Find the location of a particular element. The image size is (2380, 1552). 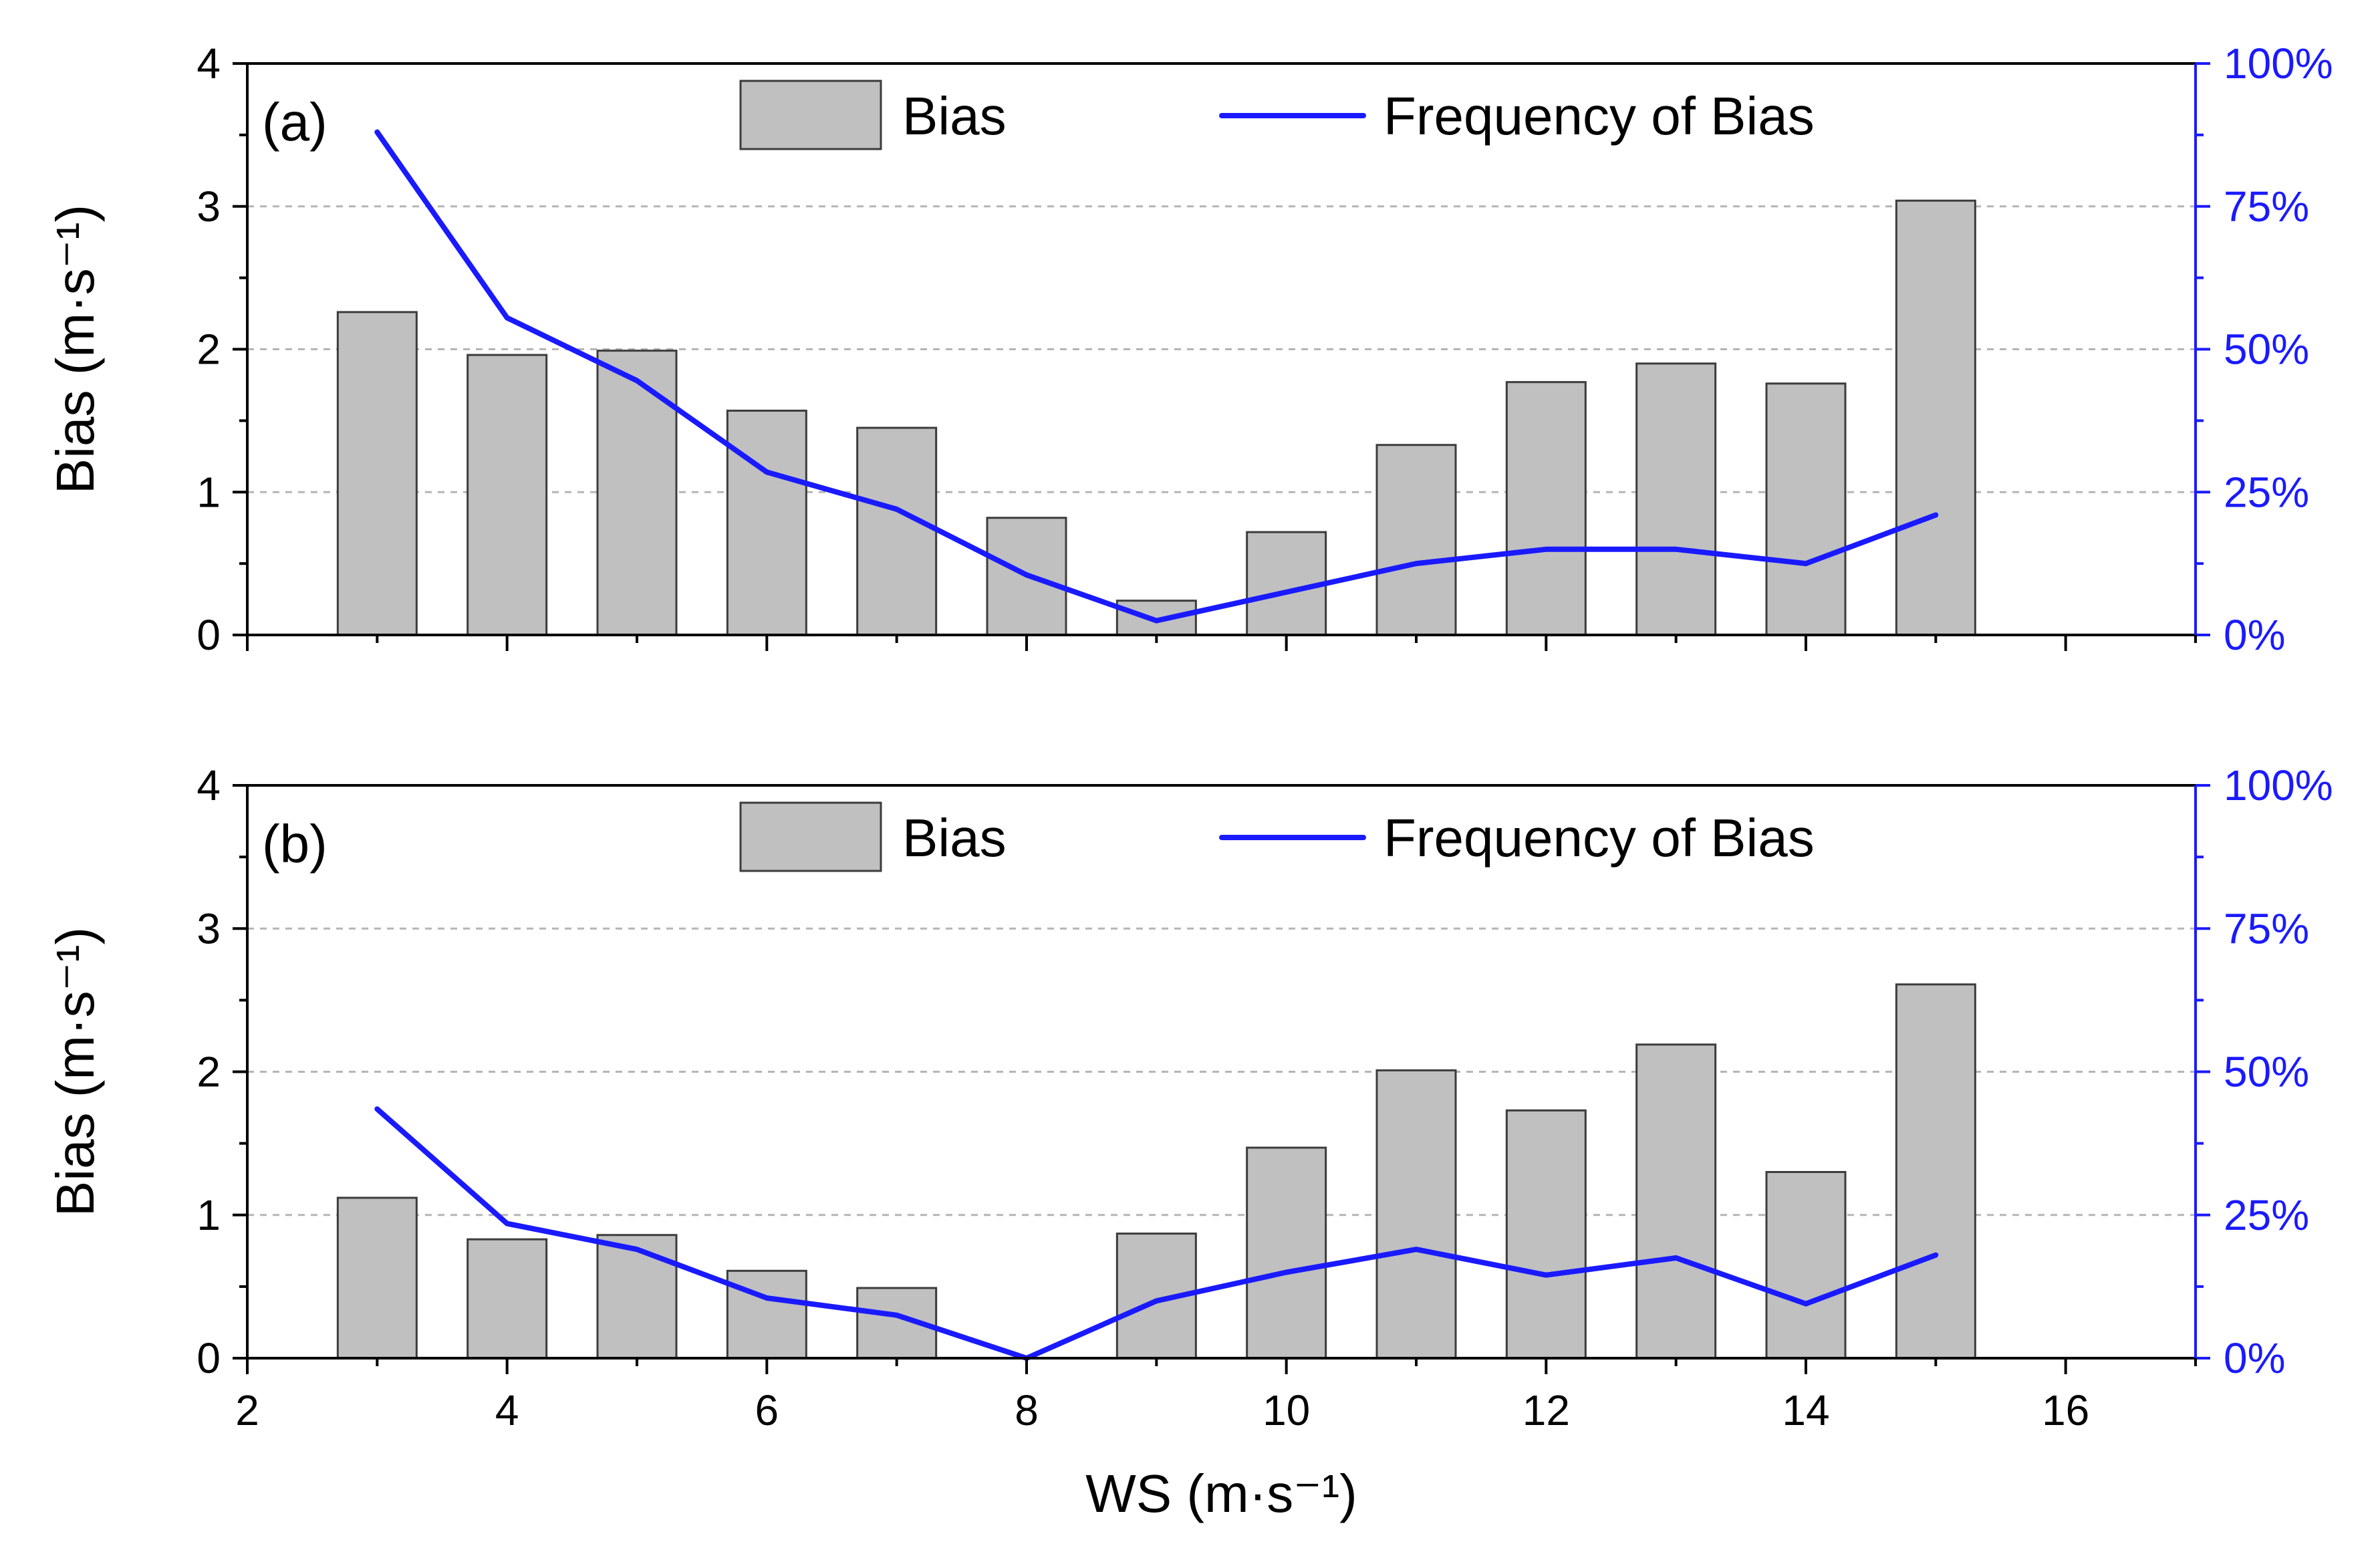

x-tick-label: 2 is located at coordinates (247, 1410).